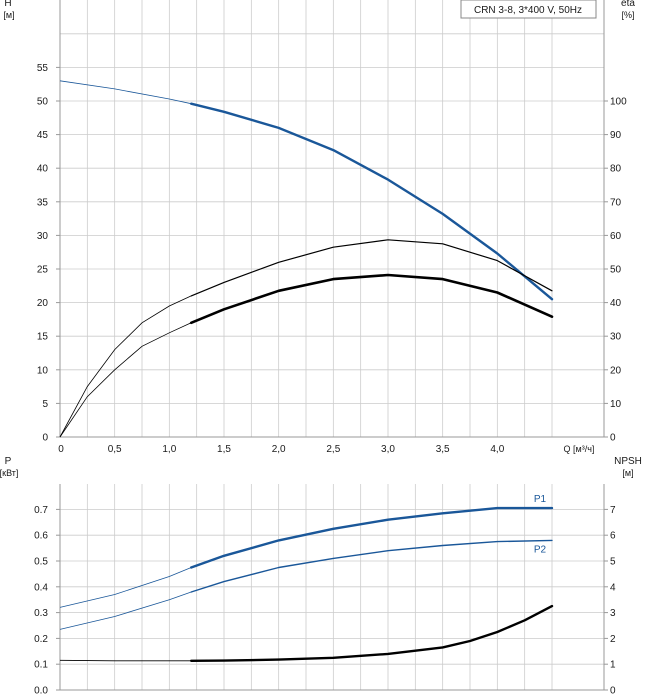  Describe the element at coordinates (41, 562) in the screenshot. I see `left-tick-label: 0.5` at that location.